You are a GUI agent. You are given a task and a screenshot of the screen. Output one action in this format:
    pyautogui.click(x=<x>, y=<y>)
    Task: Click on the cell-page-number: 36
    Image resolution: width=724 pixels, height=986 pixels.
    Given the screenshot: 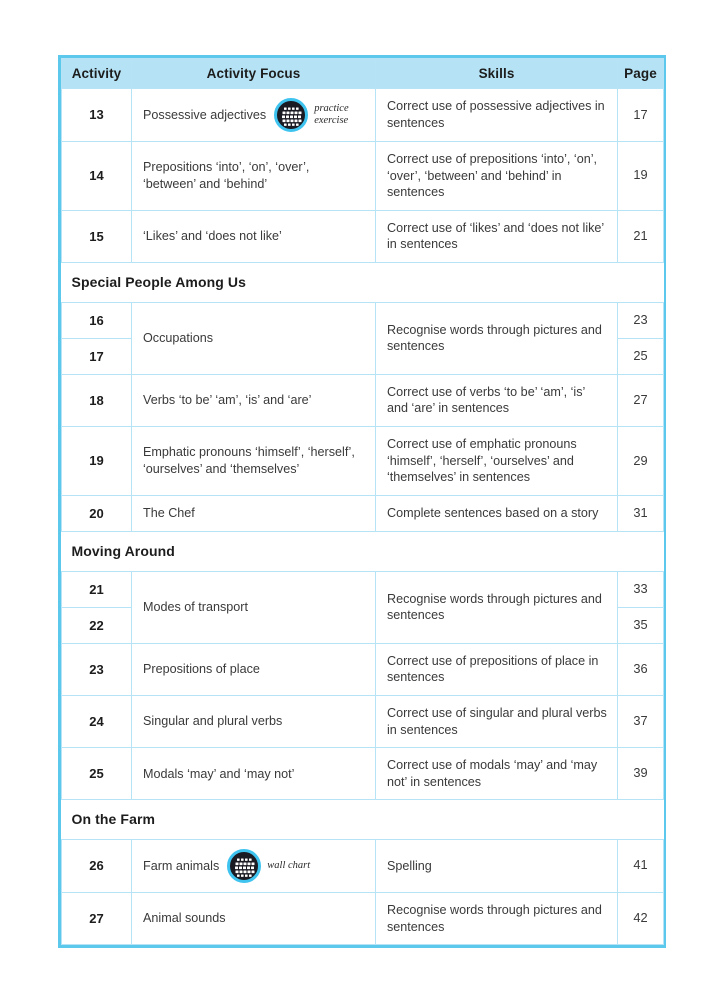 What is the action you would take?
    pyautogui.click(x=640, y=669)
    